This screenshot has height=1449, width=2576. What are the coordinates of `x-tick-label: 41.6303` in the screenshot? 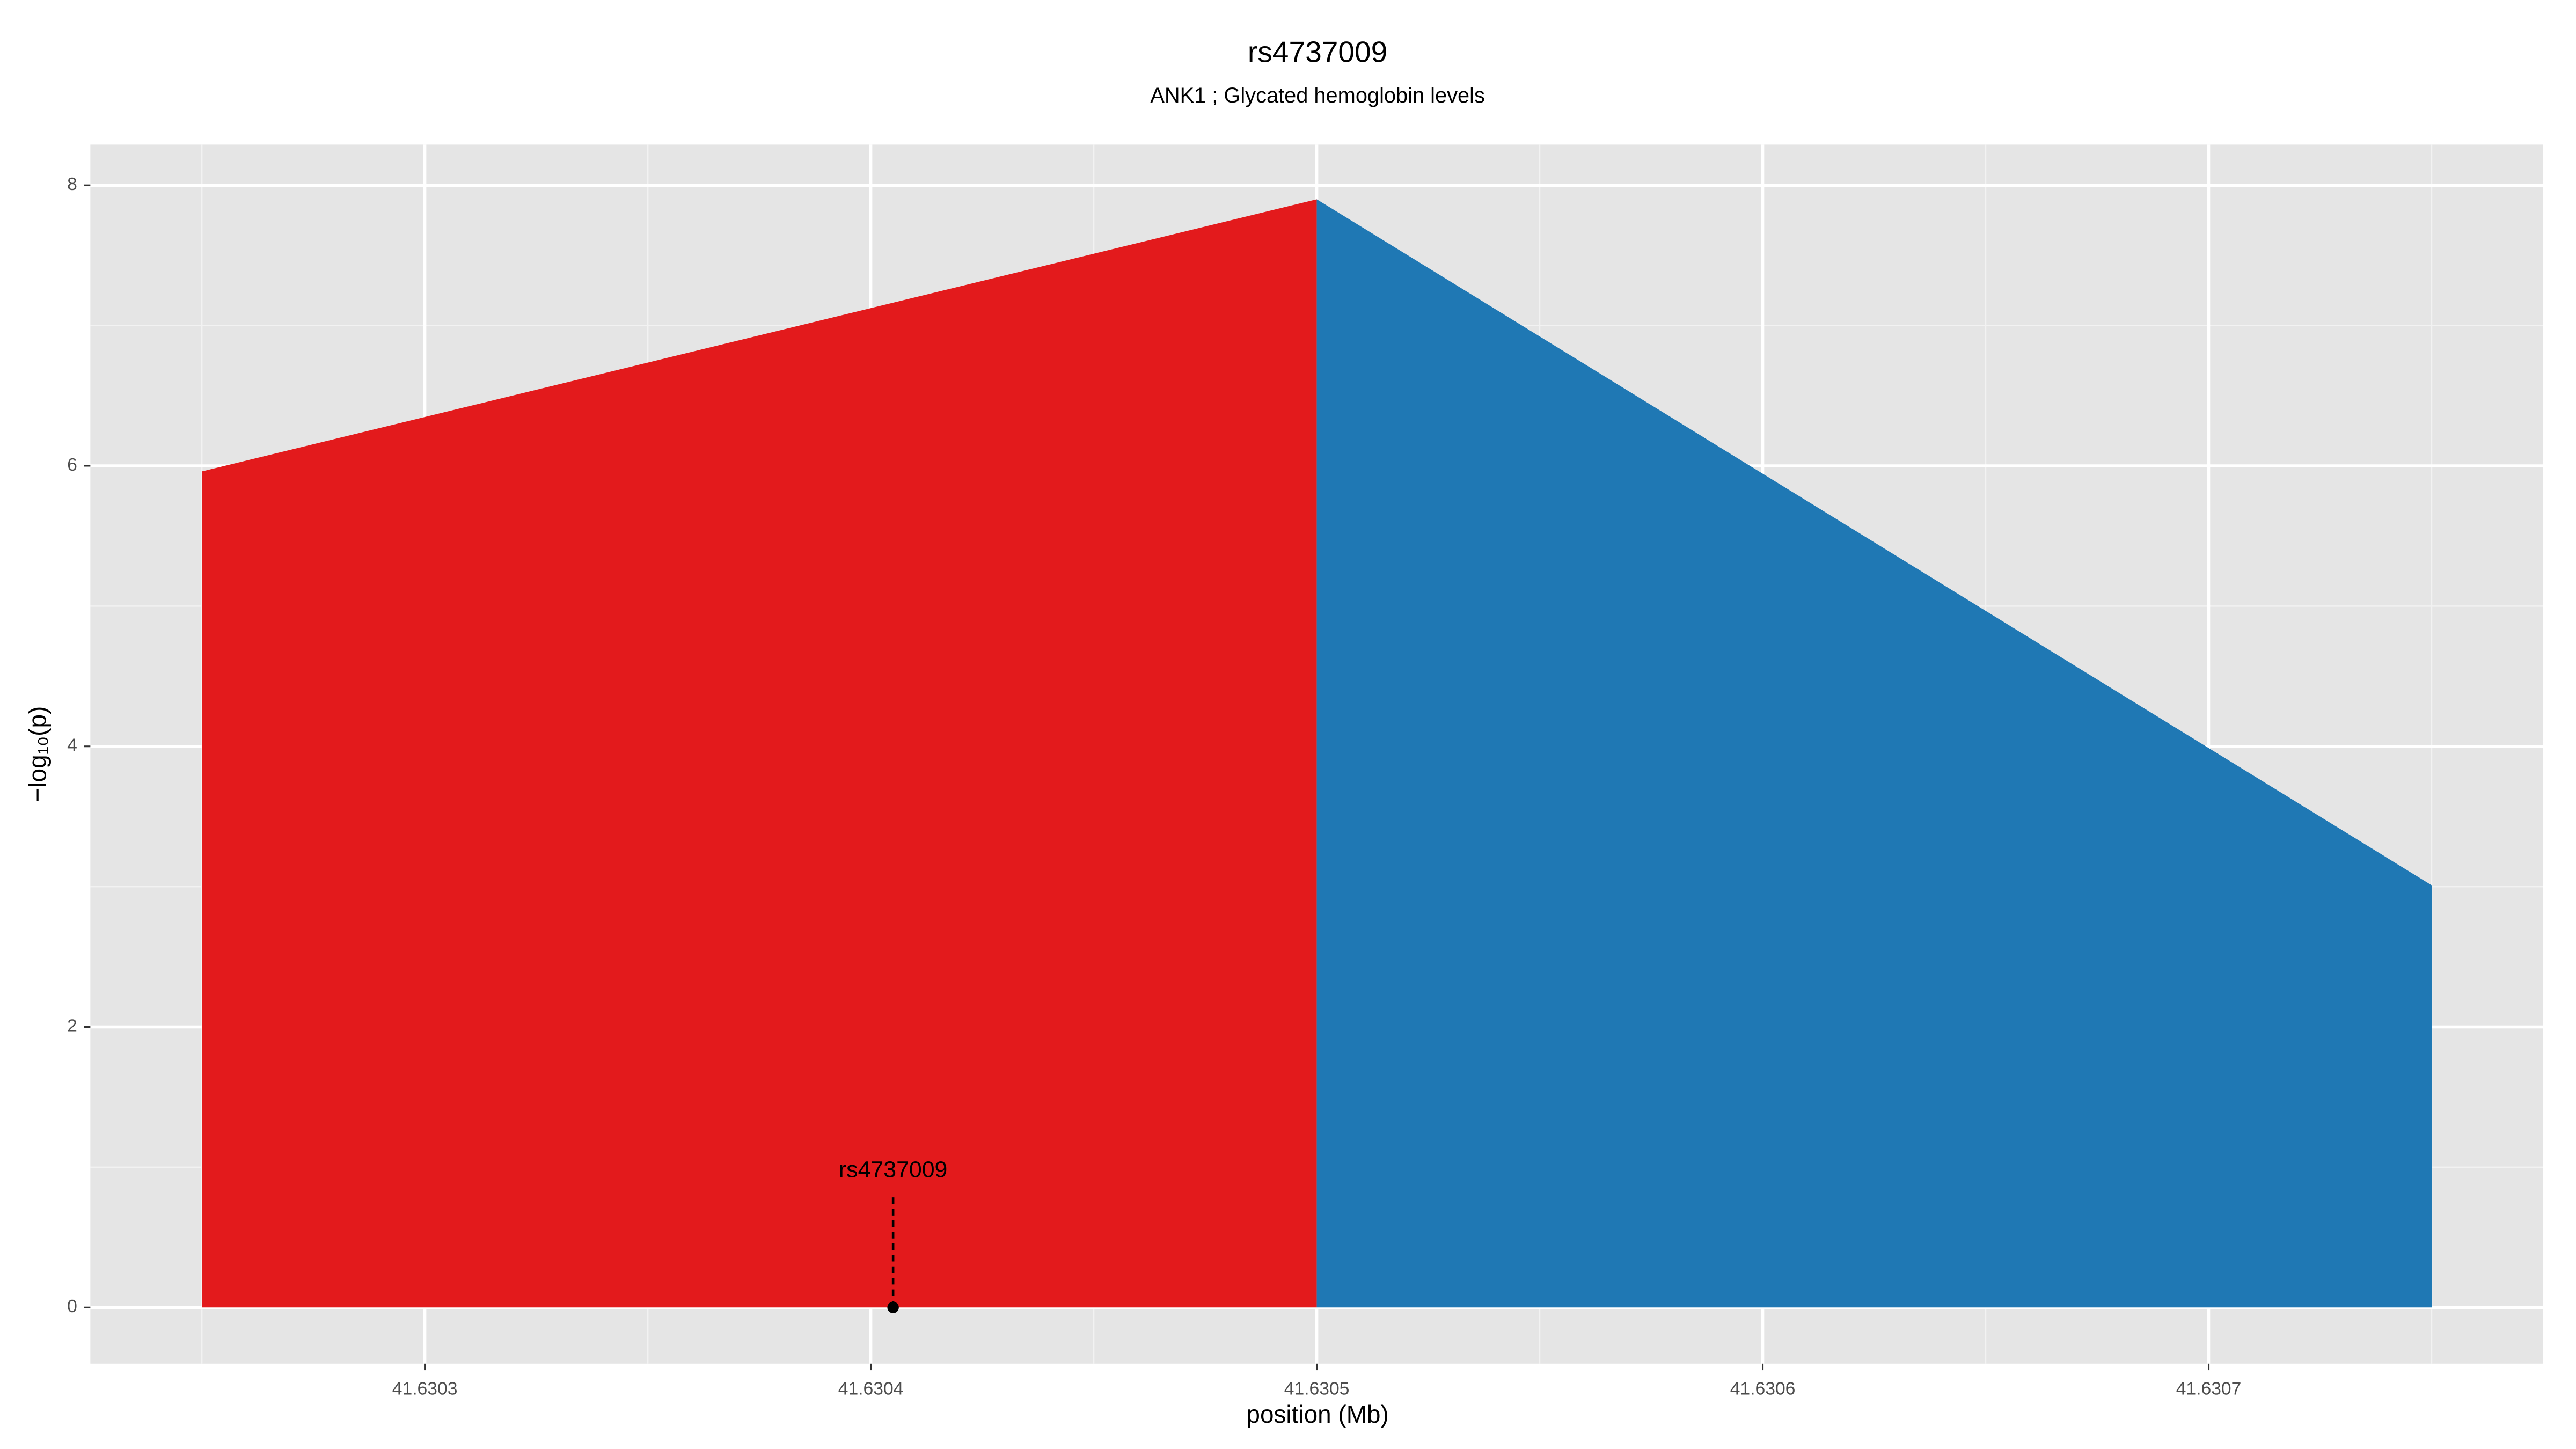 It's located at (425, 1389).